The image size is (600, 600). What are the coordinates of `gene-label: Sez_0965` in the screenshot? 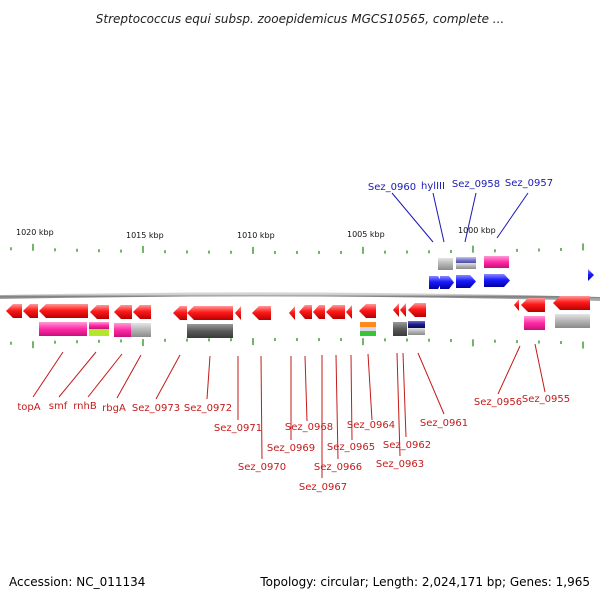 It's located at (351, 447).